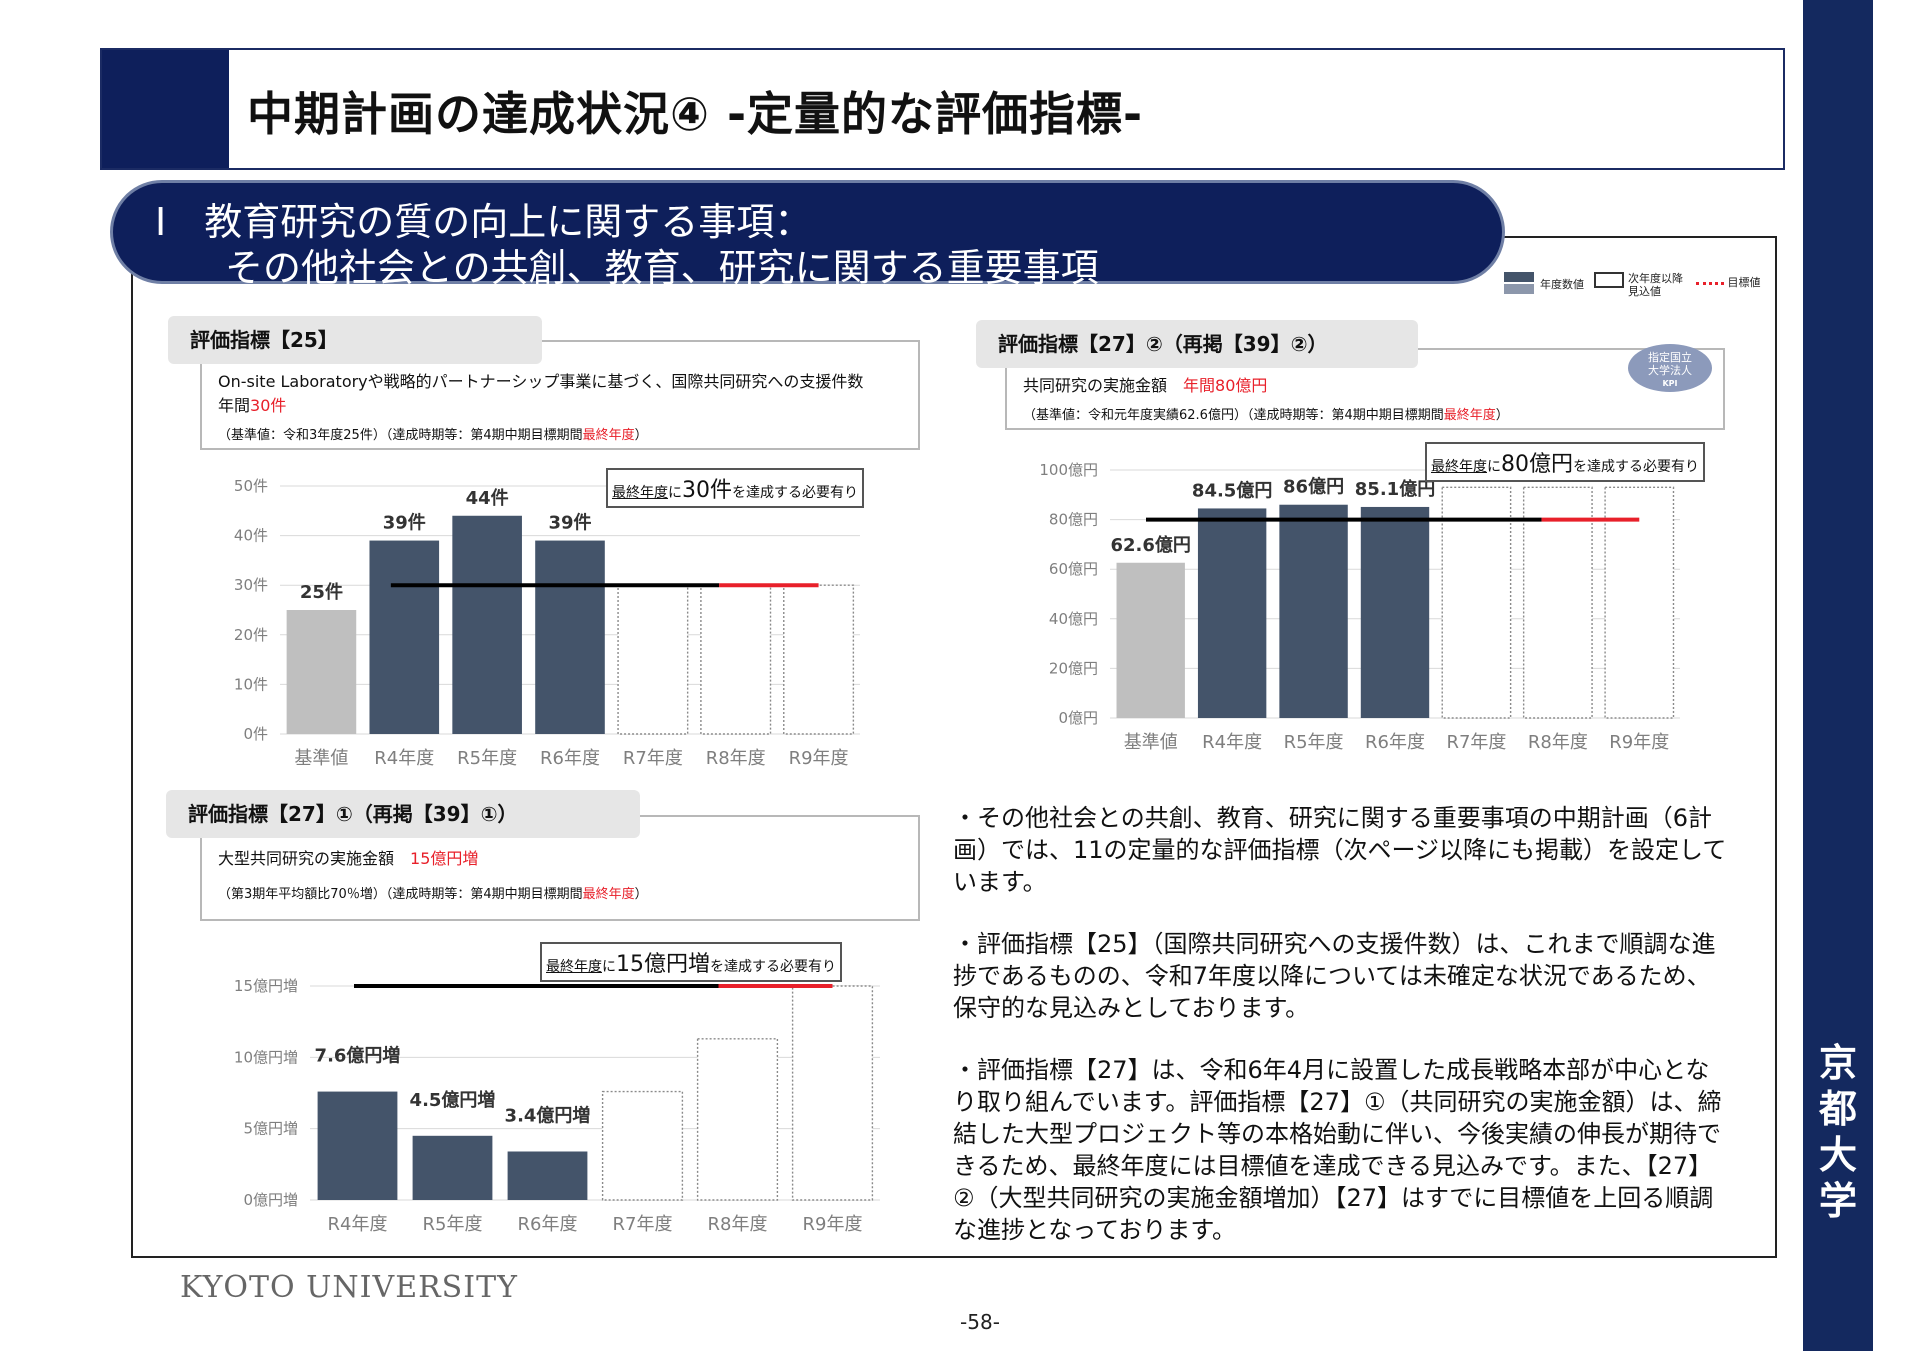 The image size is (1920, 1351). Describe the element at coordinates (1837, 1062) in the screenshot. I see `vertical-logo-char: 京` at that location.